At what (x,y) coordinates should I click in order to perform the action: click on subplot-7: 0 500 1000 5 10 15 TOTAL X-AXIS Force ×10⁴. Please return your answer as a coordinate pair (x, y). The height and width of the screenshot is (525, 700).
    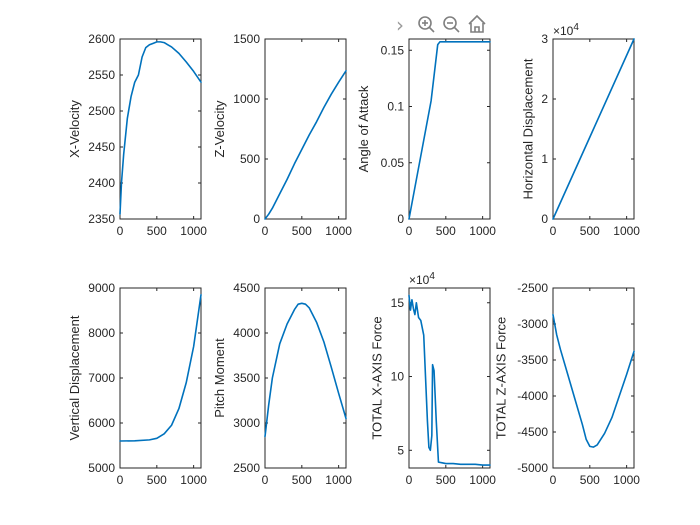
    Looking at the image, I should click on (433, 379).